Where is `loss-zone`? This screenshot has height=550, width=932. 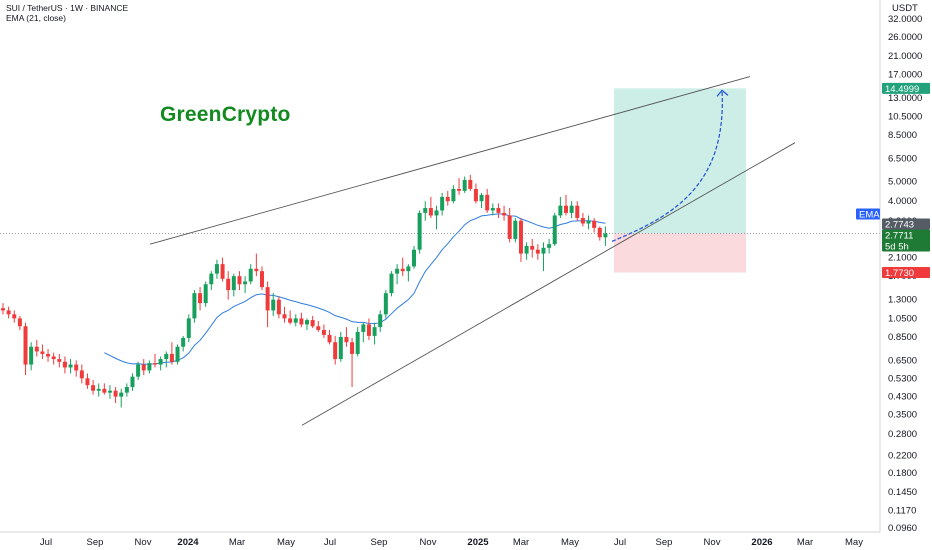 loss-zone is located at coordinates (680, 253).